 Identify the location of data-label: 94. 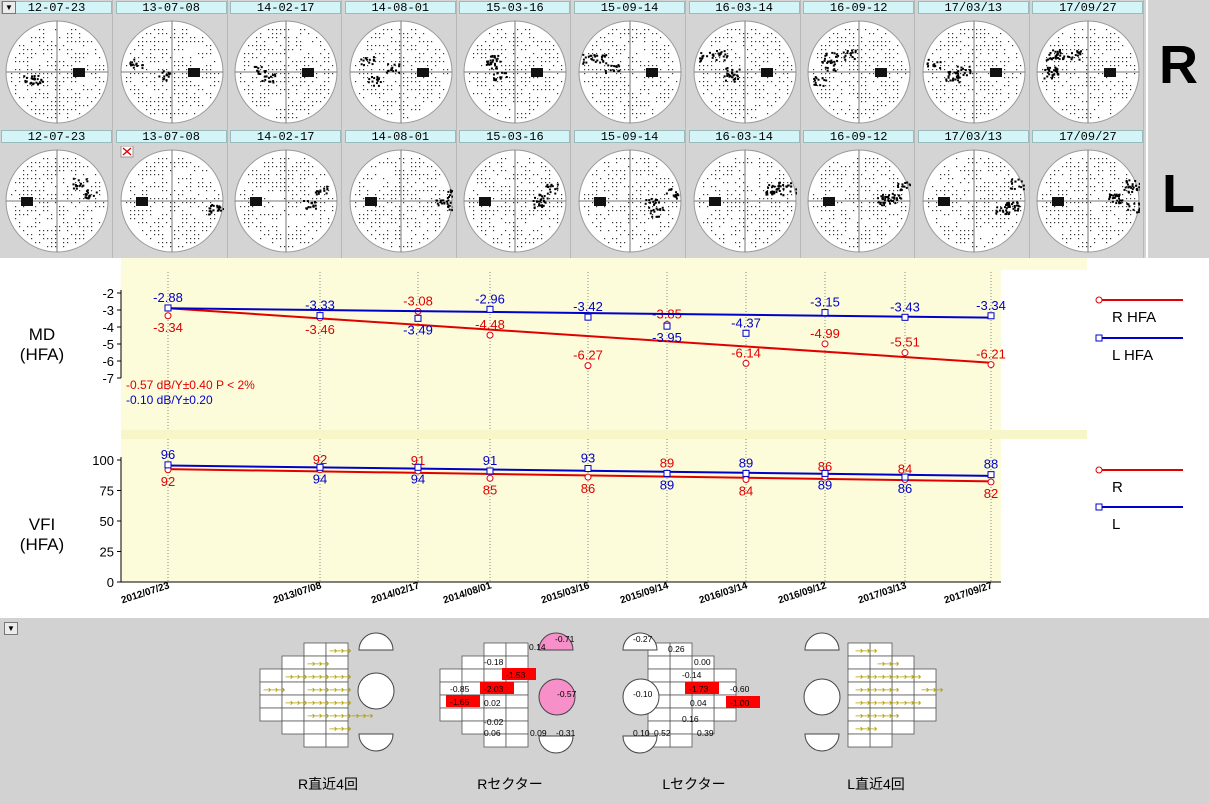
(418, 478).